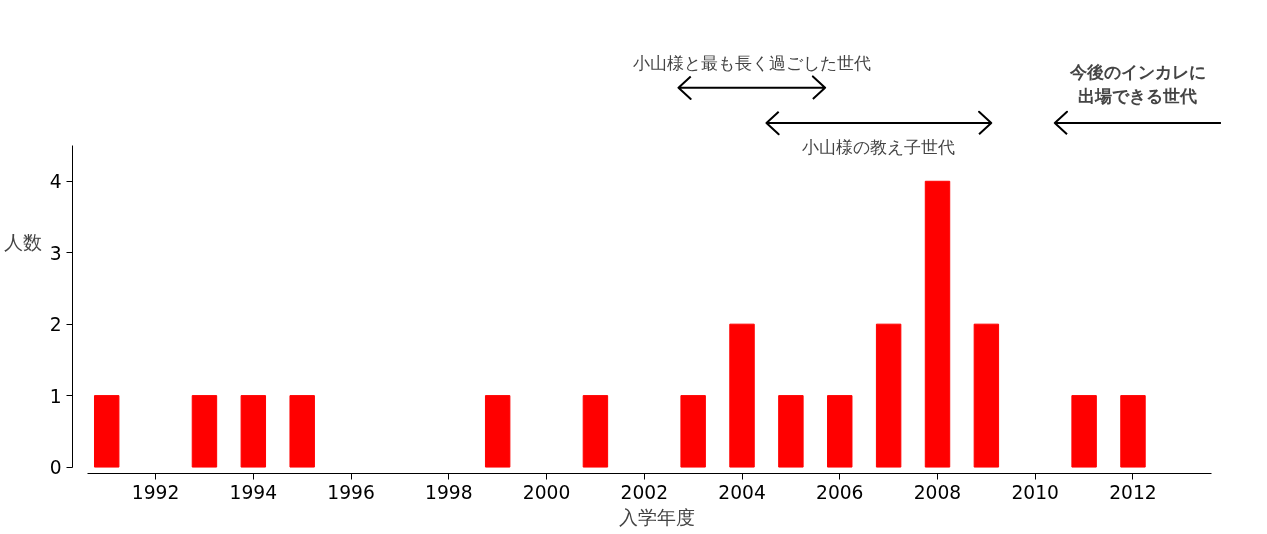  What do you see at coordinates (22, 242) in the screenshot?
I see `y-axis-title: 人数` at bounding box center [22, 242].